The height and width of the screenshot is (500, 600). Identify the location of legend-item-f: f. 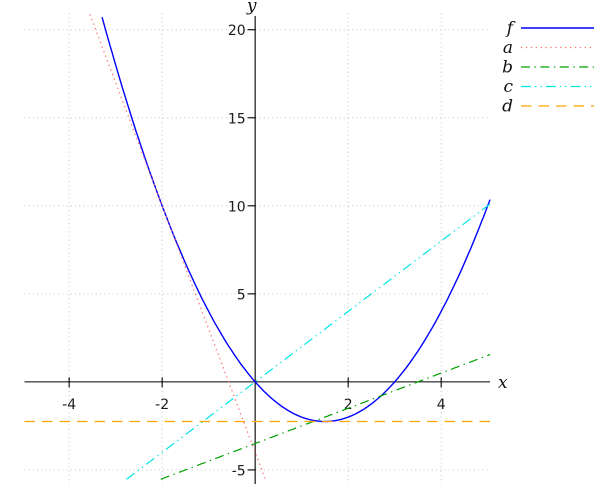
(549, 29).